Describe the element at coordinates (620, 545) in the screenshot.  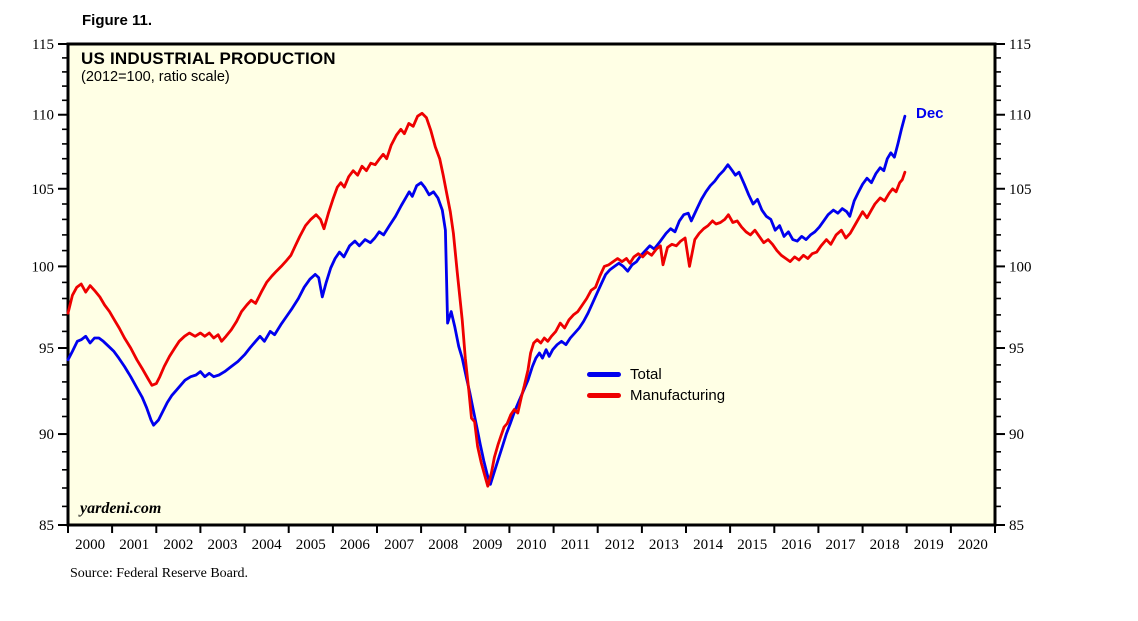
I see `x-axis-label: 2012` at that location.